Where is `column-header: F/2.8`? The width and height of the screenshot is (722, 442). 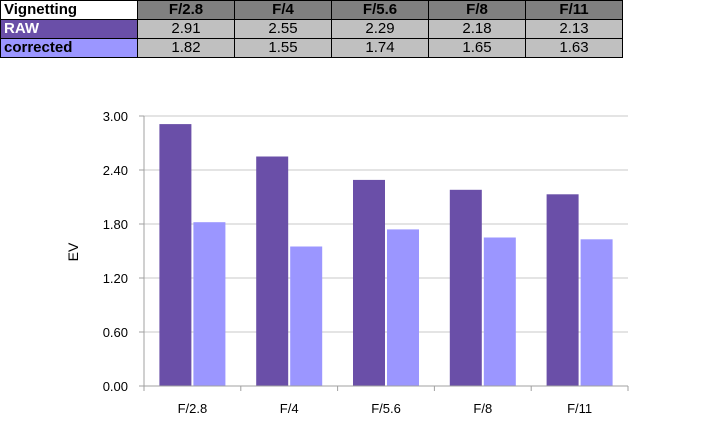 column-header: F/2.8 is located at coordinates (186, 10).